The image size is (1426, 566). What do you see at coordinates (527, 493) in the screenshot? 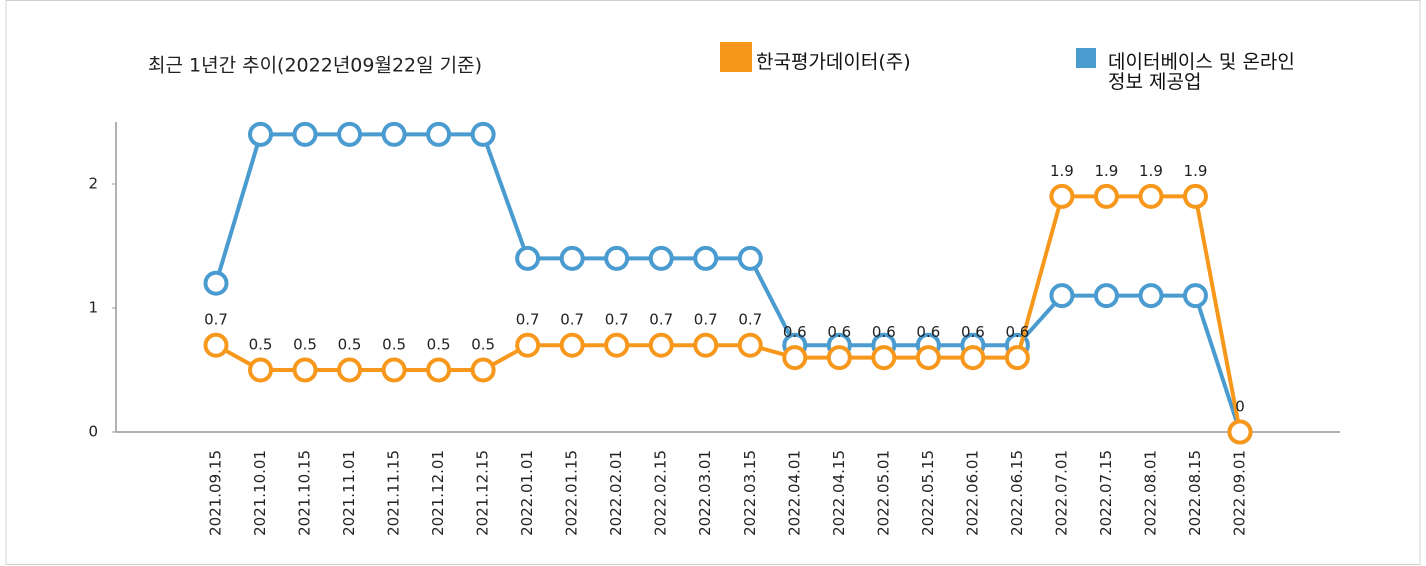
I see `x-tick-label: 2022.01.01` at bounding box center [527, 493].